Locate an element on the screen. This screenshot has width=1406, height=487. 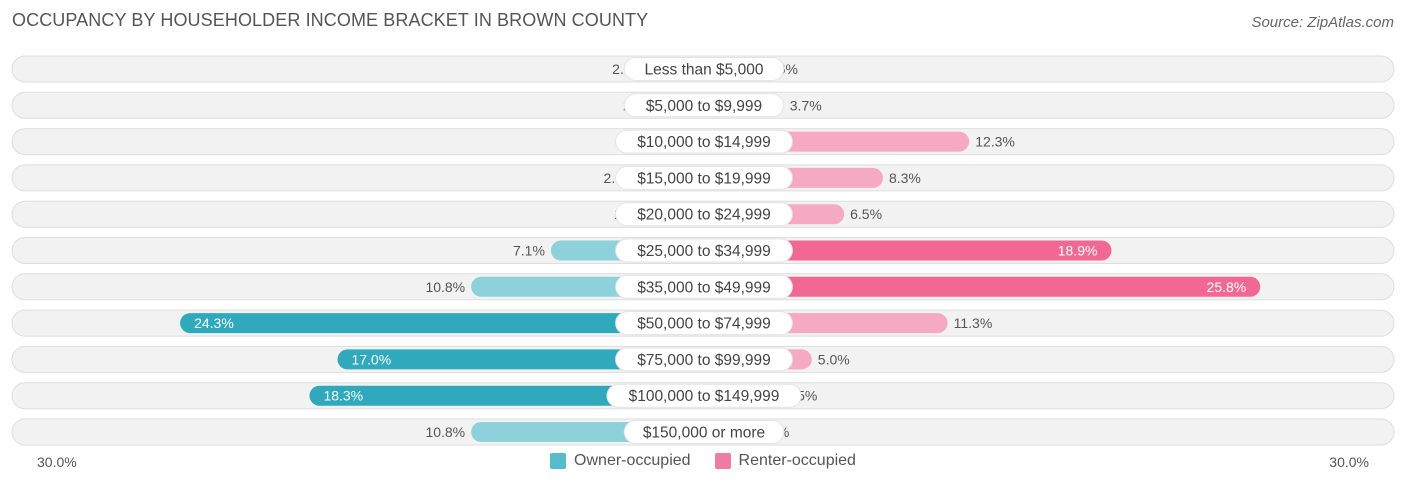
bar-row: 2.0%3.7%$5,000 to $9,999 is located at coordinates (703, 105).